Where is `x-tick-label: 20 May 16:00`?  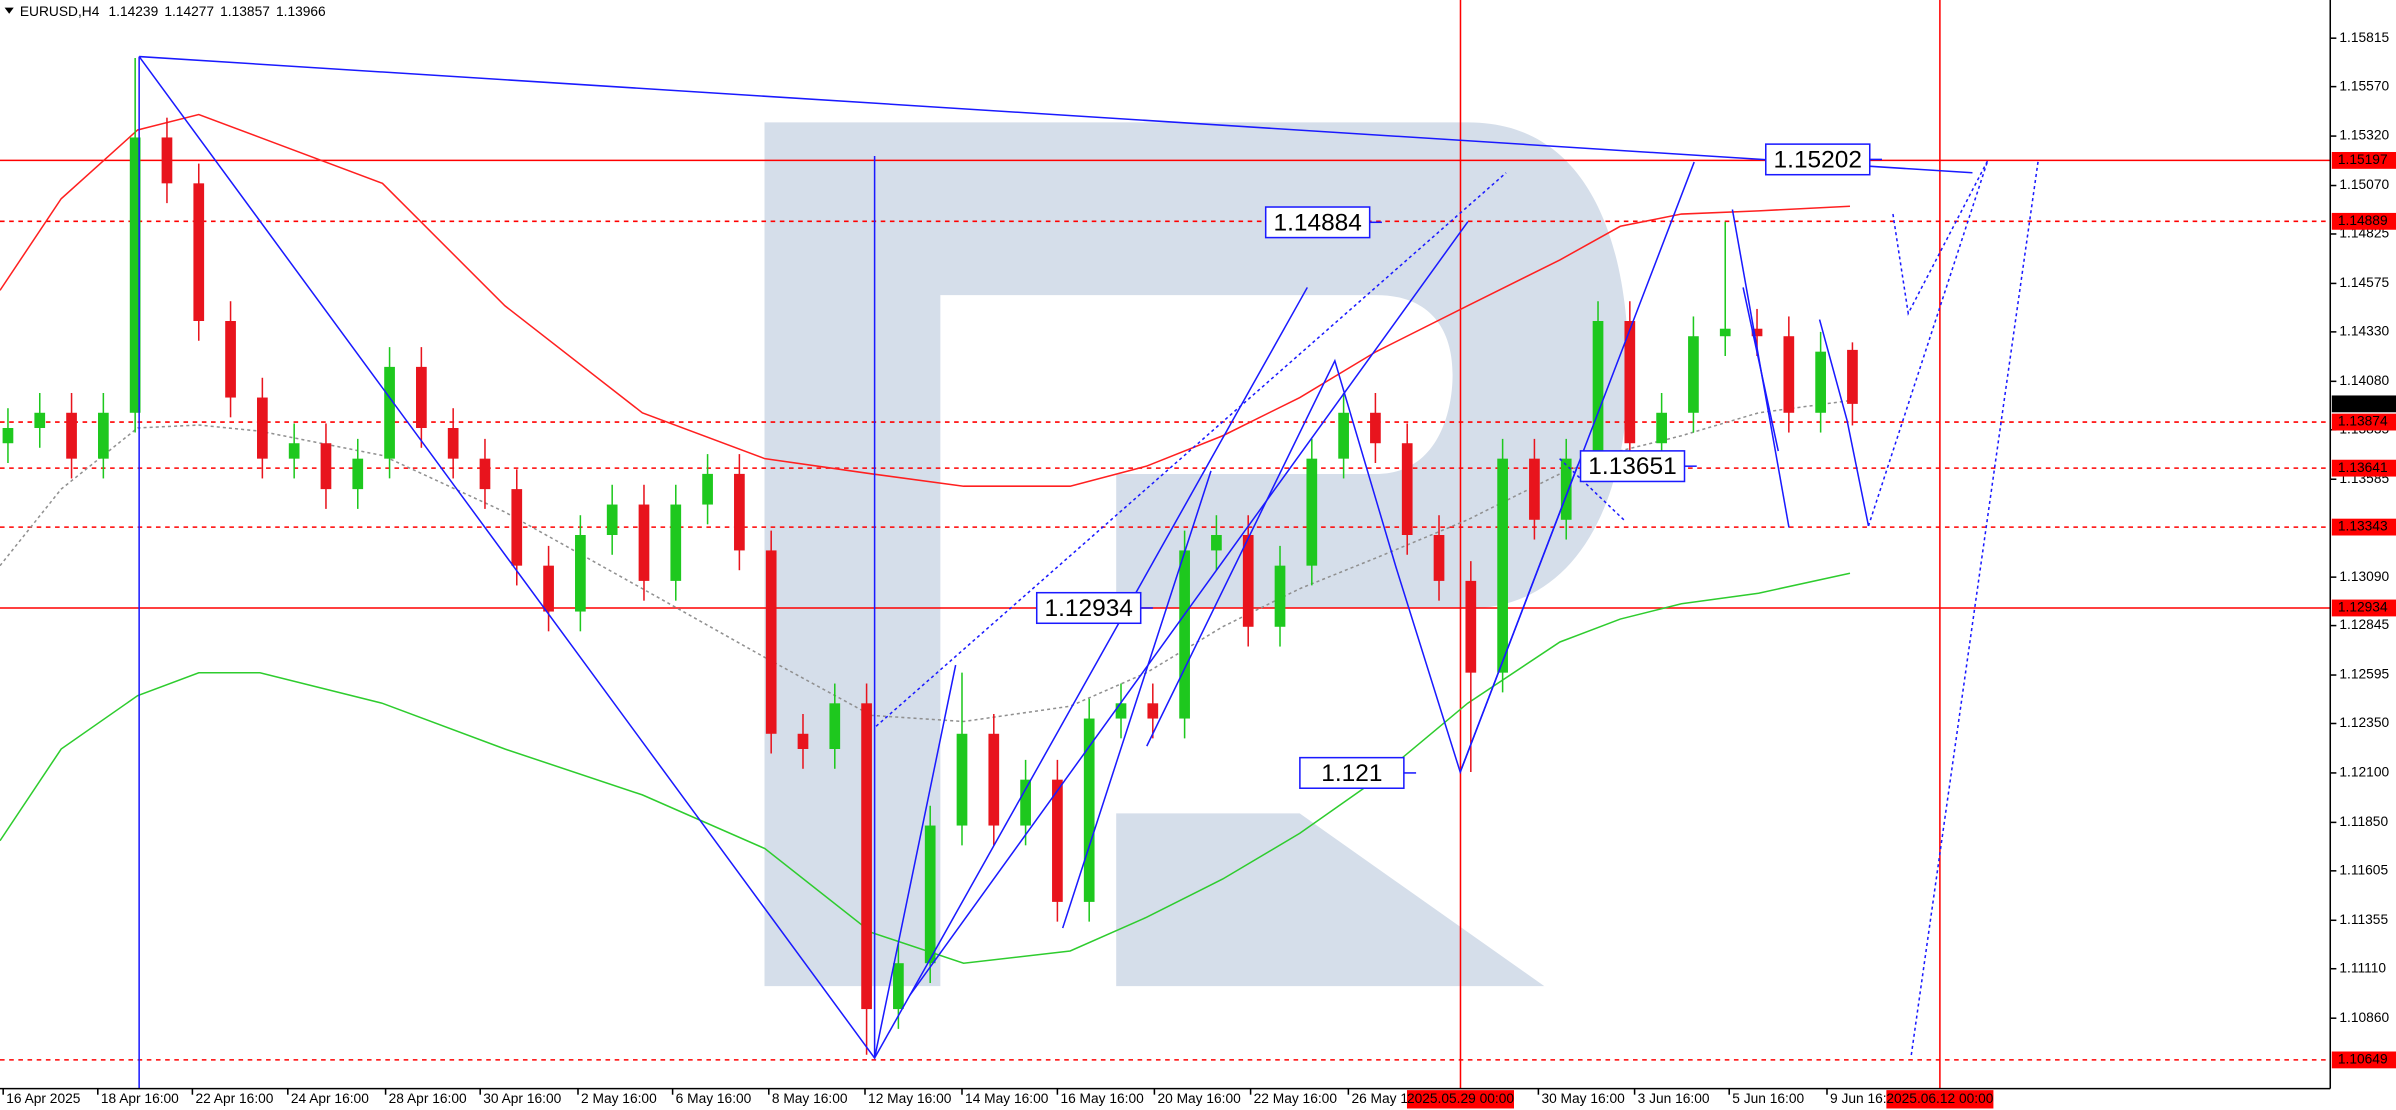
x-tick-label: 20 May 16:00 is located at coordinates (1199, 1098).